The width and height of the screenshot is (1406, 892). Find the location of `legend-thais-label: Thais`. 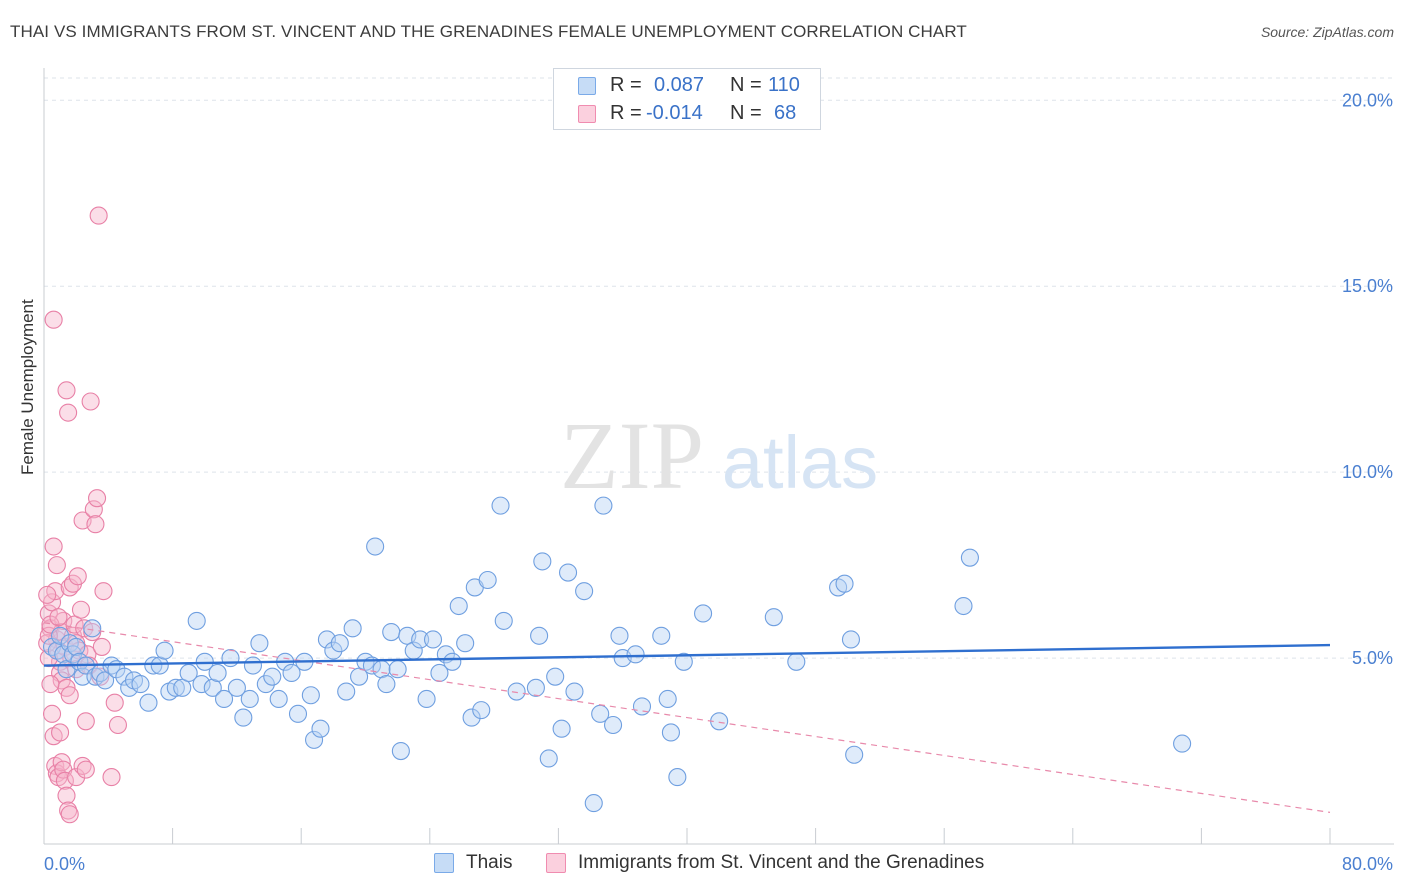

legend-thais-label: Thais is located at coordinates (489, 862).